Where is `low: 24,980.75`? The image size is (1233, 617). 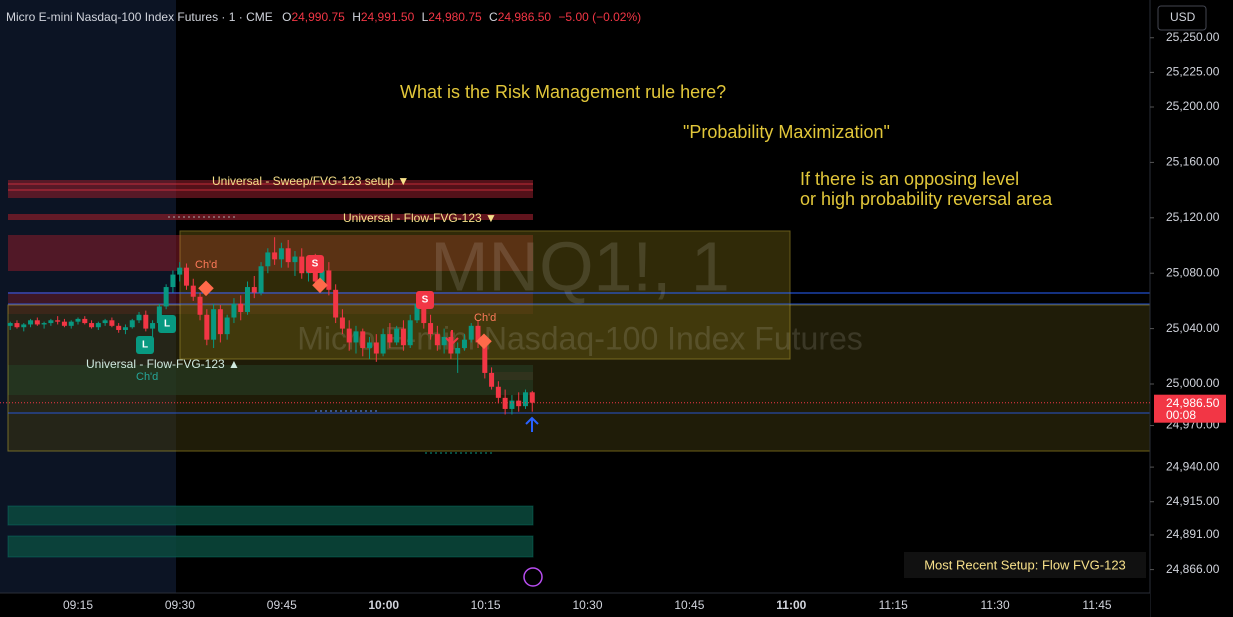
low: 24,980.75 is located at coordinates (455, 17).